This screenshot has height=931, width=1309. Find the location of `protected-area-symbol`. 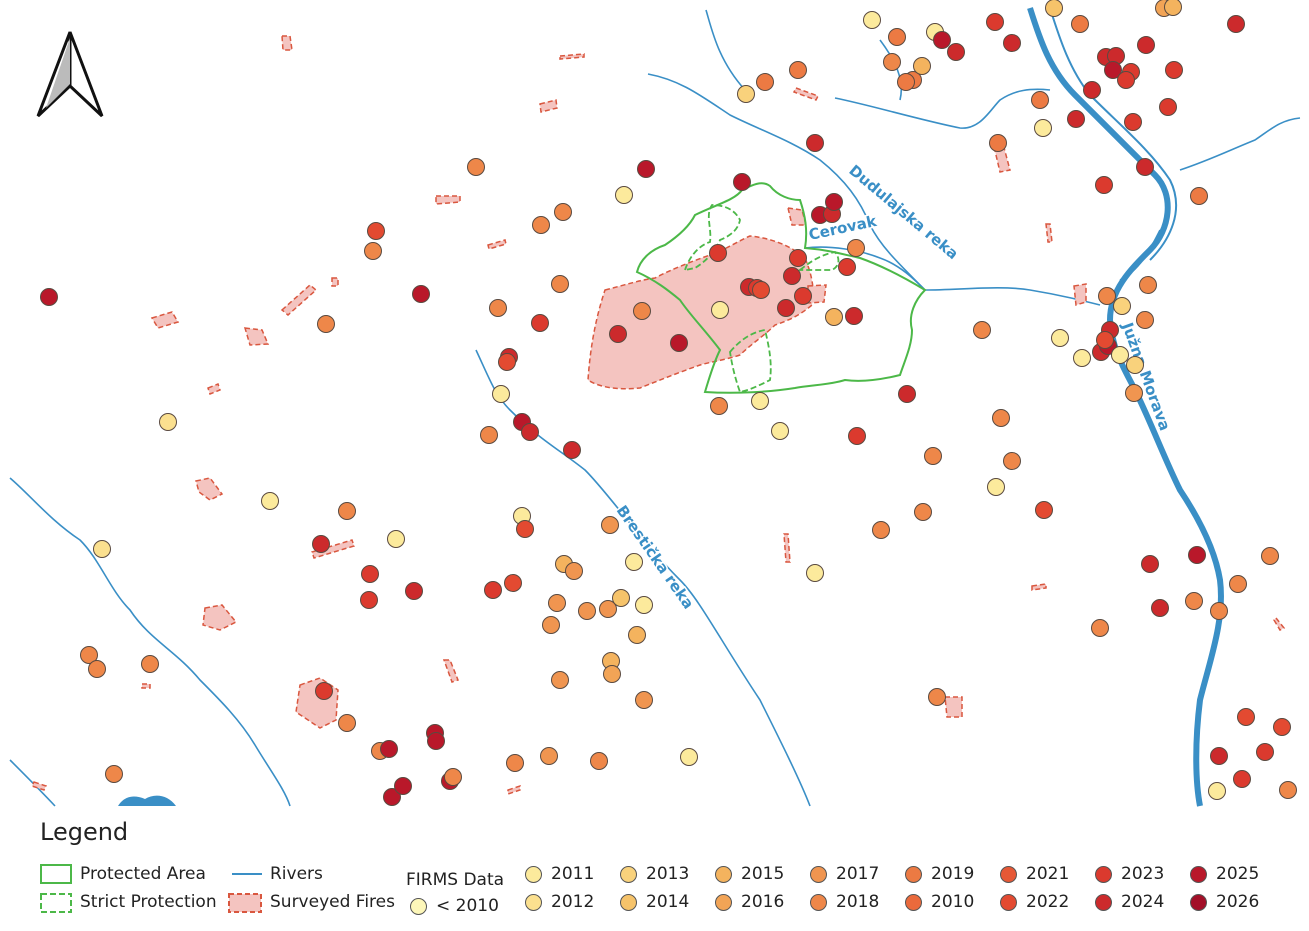

protected-area-symbol is located at coordinates (56, 874).